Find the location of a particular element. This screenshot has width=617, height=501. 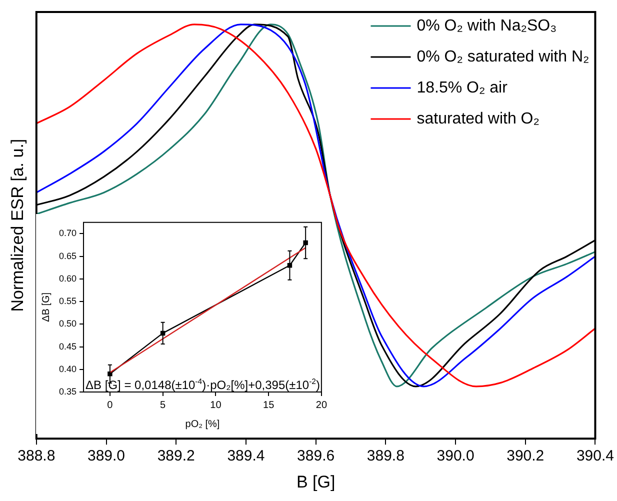

x-tick-label: 390.2 is located at coordinates (525, 456).